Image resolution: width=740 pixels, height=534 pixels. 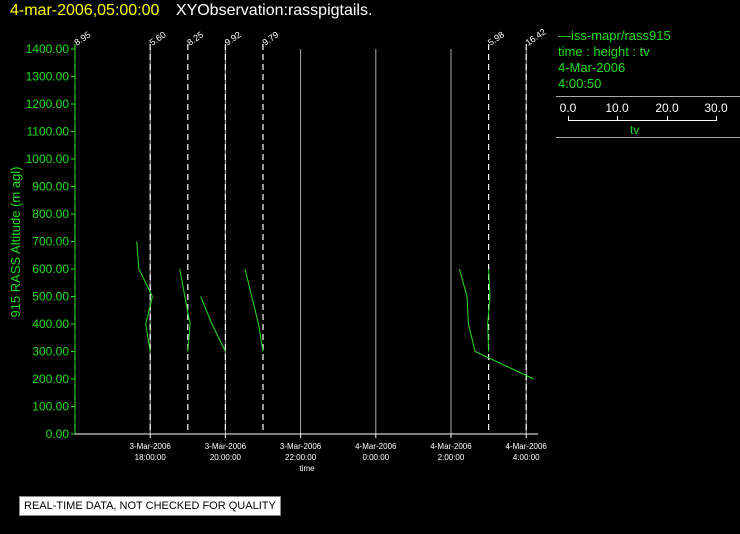 I want to click on y-tick-label: 800.00, so click(x=50, y=214).